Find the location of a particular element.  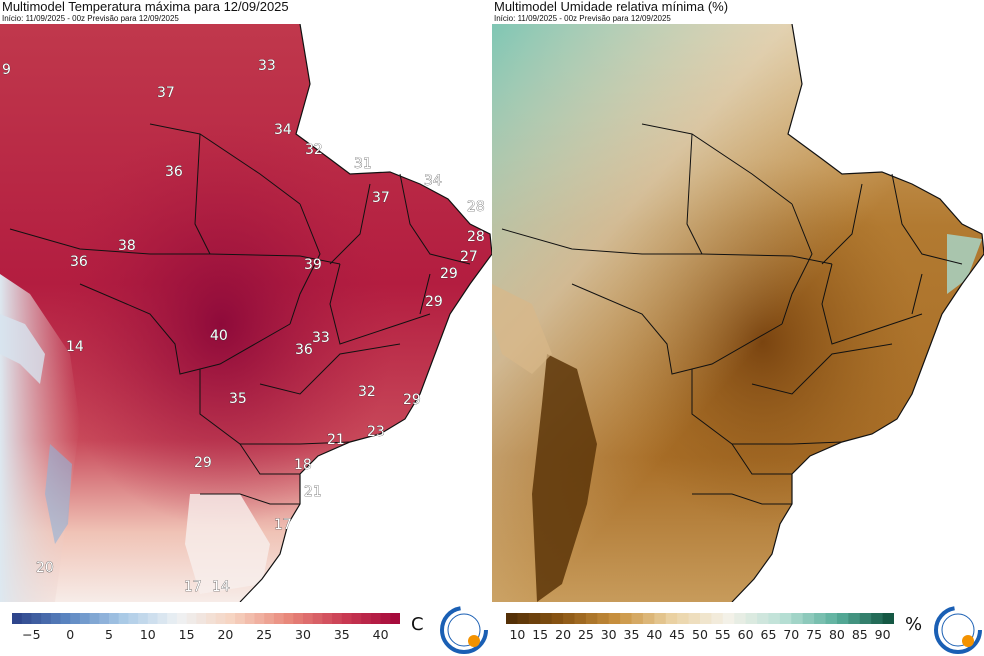

temperature-value-label: 35 is located at coordinates (238, 399).